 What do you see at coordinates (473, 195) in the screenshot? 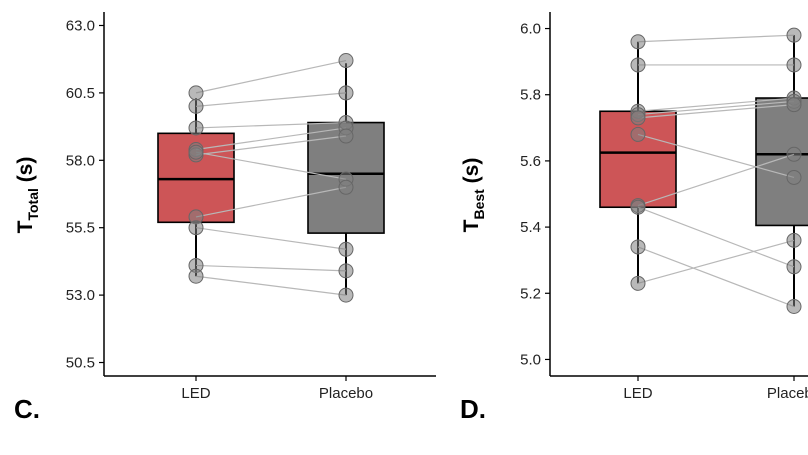
I see `y-axis-title: TBest (s)` at bounding box center [473, 195].